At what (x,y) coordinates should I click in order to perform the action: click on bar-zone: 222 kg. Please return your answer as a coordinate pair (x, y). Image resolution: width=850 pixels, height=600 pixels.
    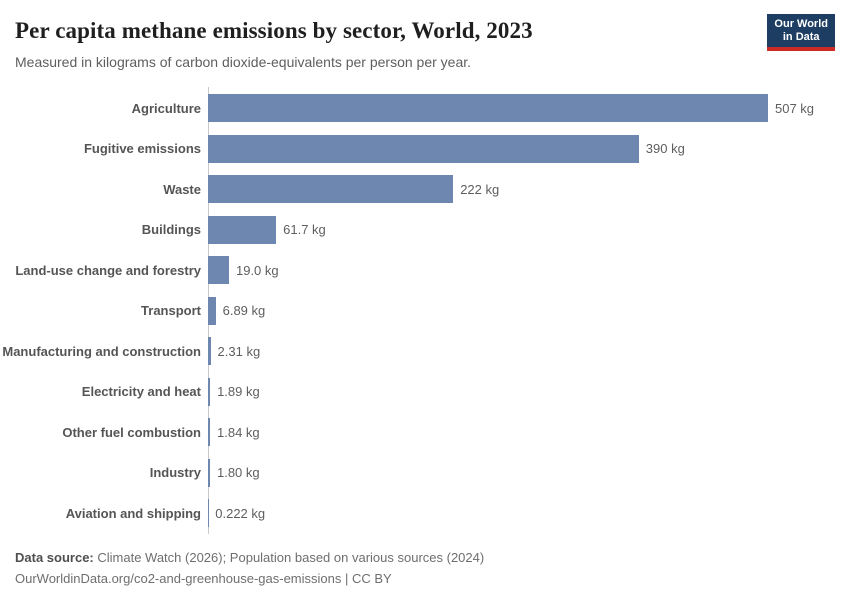
    Looking at the image, I should click on (529, 189).